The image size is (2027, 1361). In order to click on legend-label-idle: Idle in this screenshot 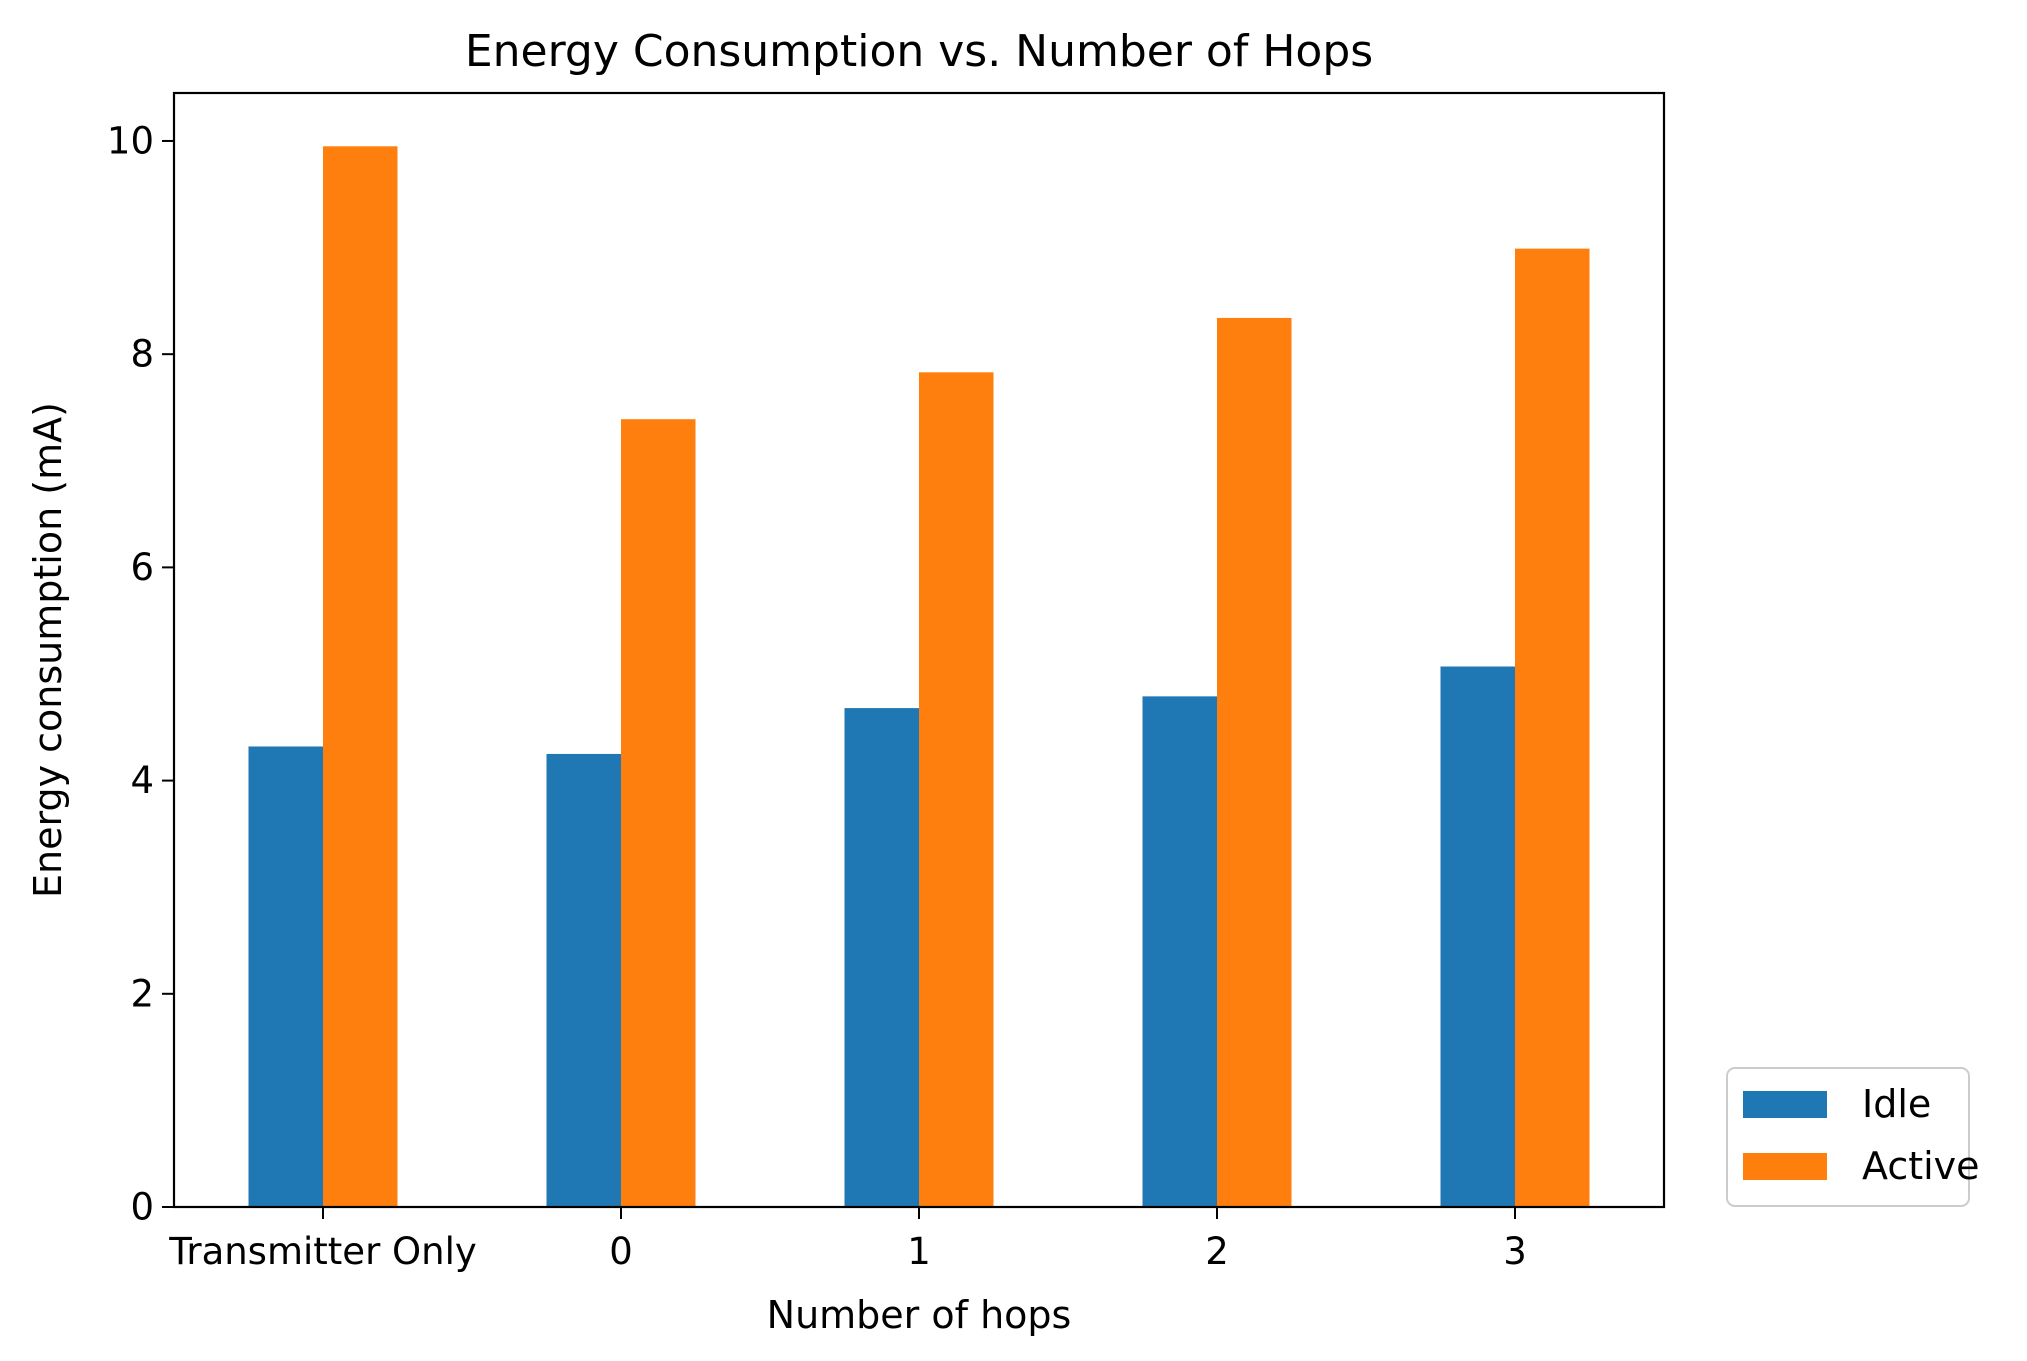, I will do `click(1896, 1104)`.